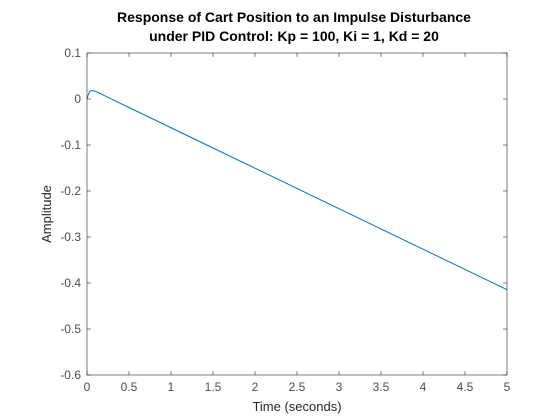 This screenshot has width=560, height=420. I want to click on y-tick-label: -0.2, so click(70, 191).